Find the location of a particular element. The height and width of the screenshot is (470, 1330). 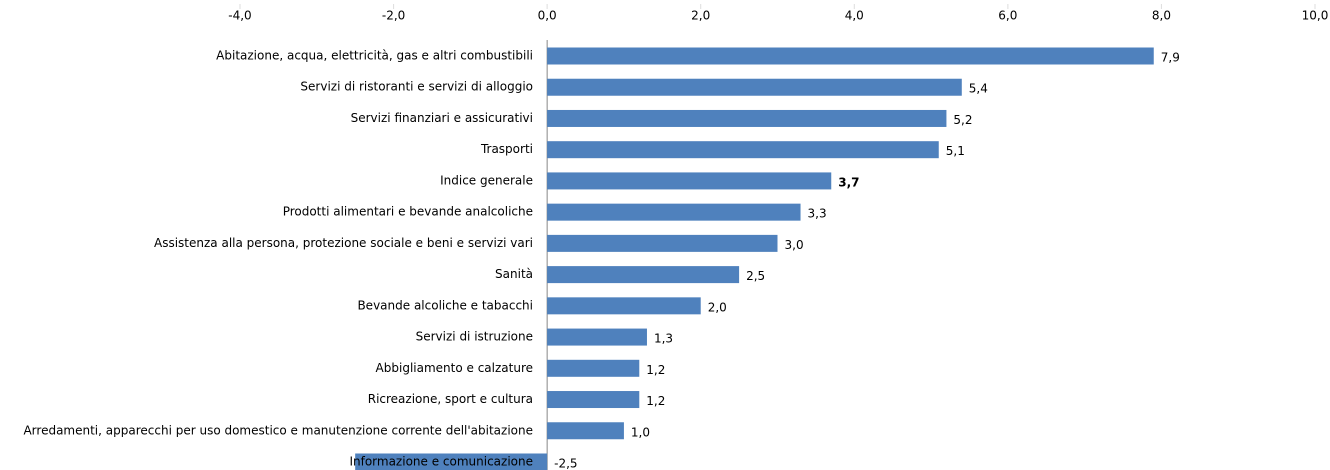

x-tick-label: -4,0 is located at coordinates (239, 16).